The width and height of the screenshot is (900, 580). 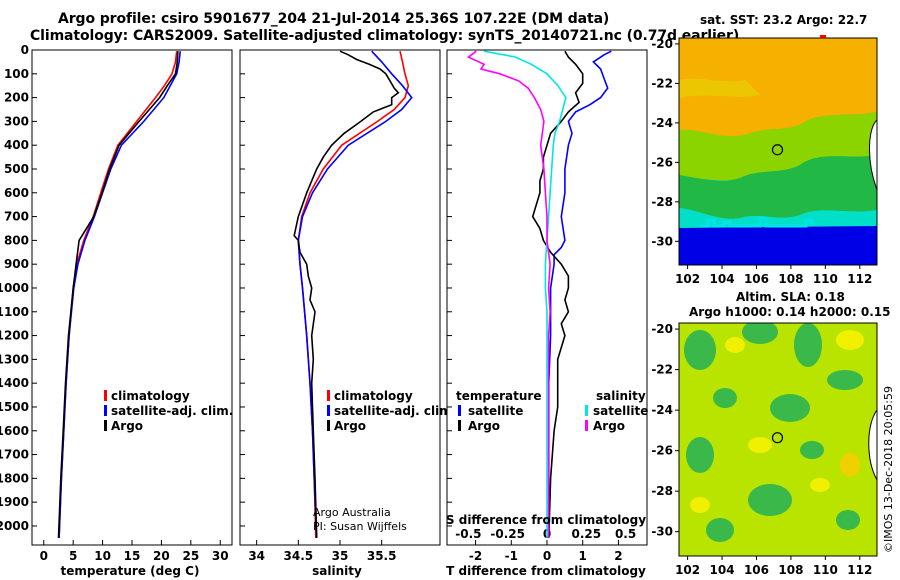 What do you see at coordinates (105, 410) in the screenshot?
I see `legend-swatch-satellite` at bounding box center [105, 410].